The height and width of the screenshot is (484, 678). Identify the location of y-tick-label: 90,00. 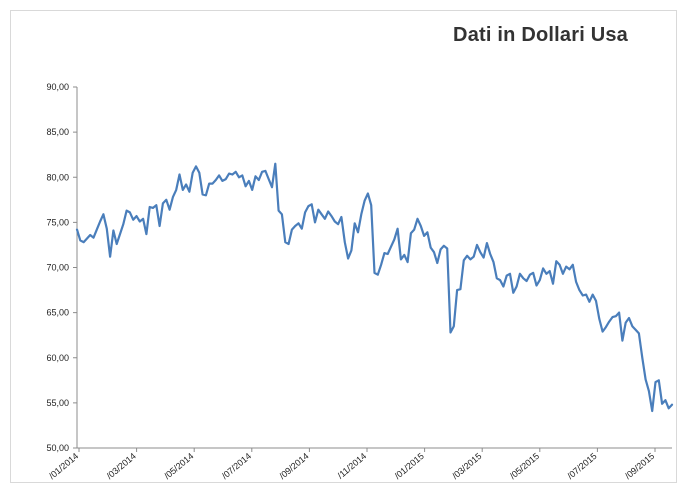
(57, 87).